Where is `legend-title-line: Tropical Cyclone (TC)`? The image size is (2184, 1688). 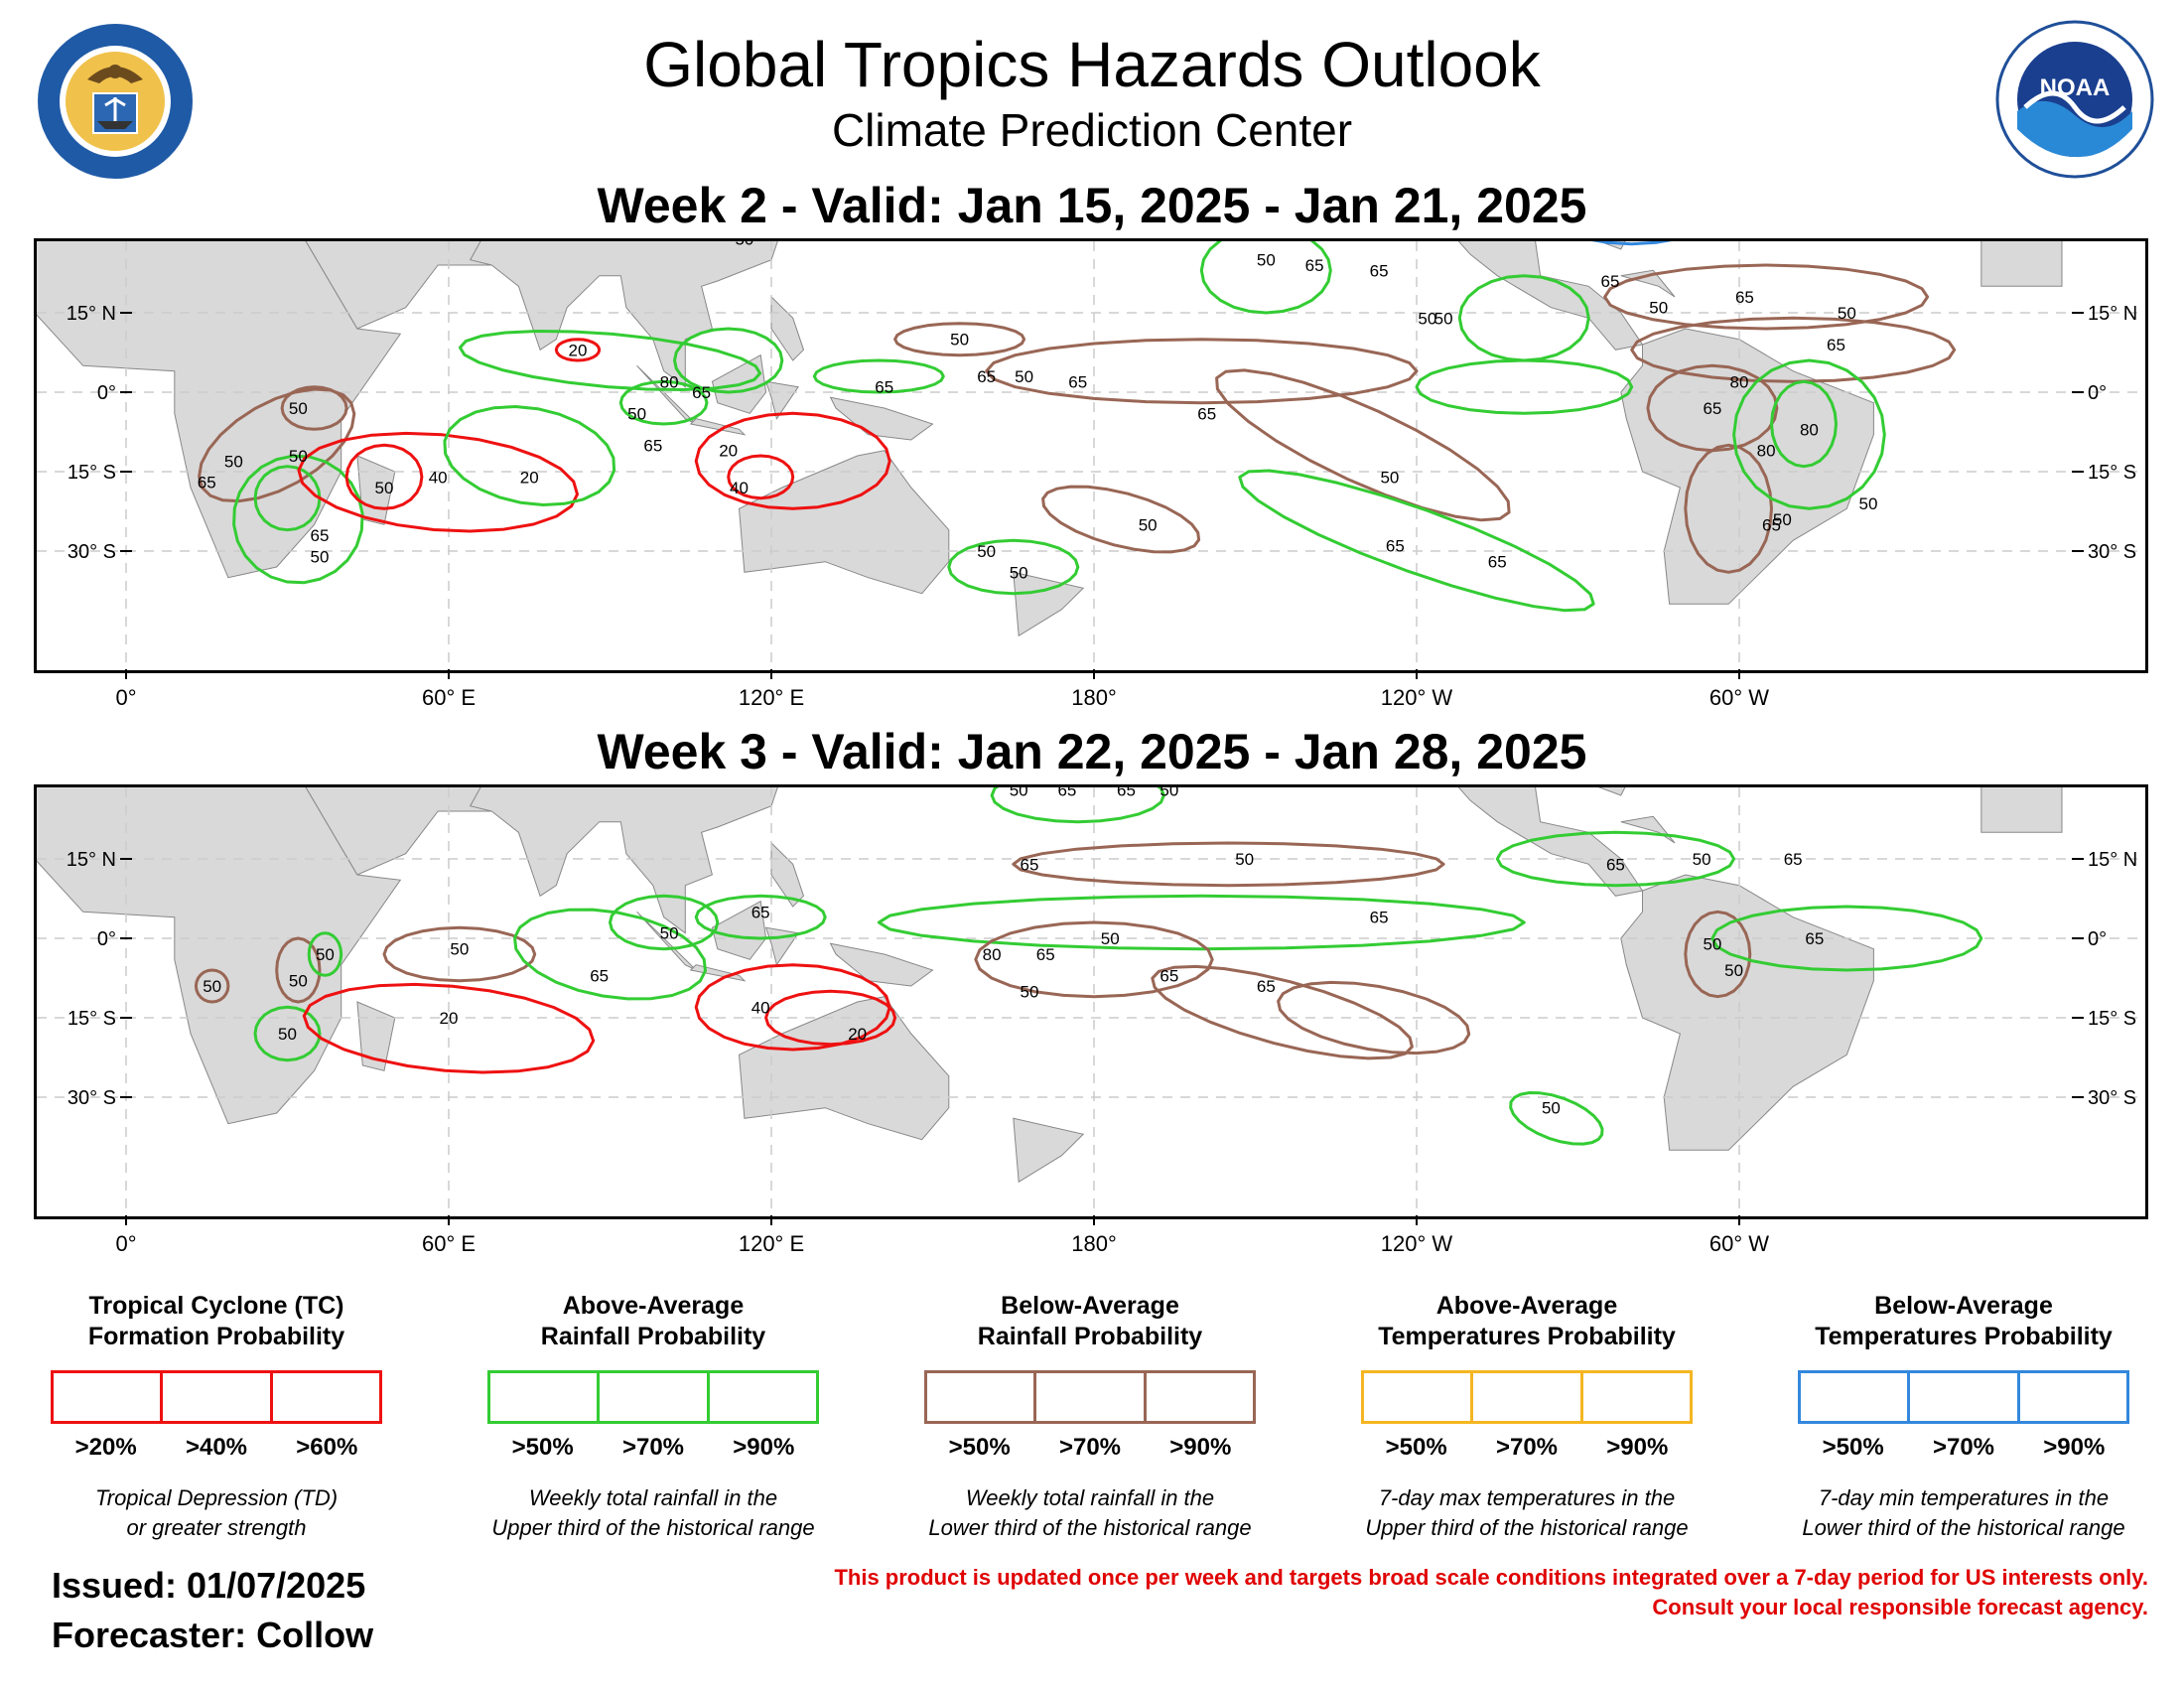 legend-title-line: Tropical Cyclone (TC) is located at coordinates (216, 1306).